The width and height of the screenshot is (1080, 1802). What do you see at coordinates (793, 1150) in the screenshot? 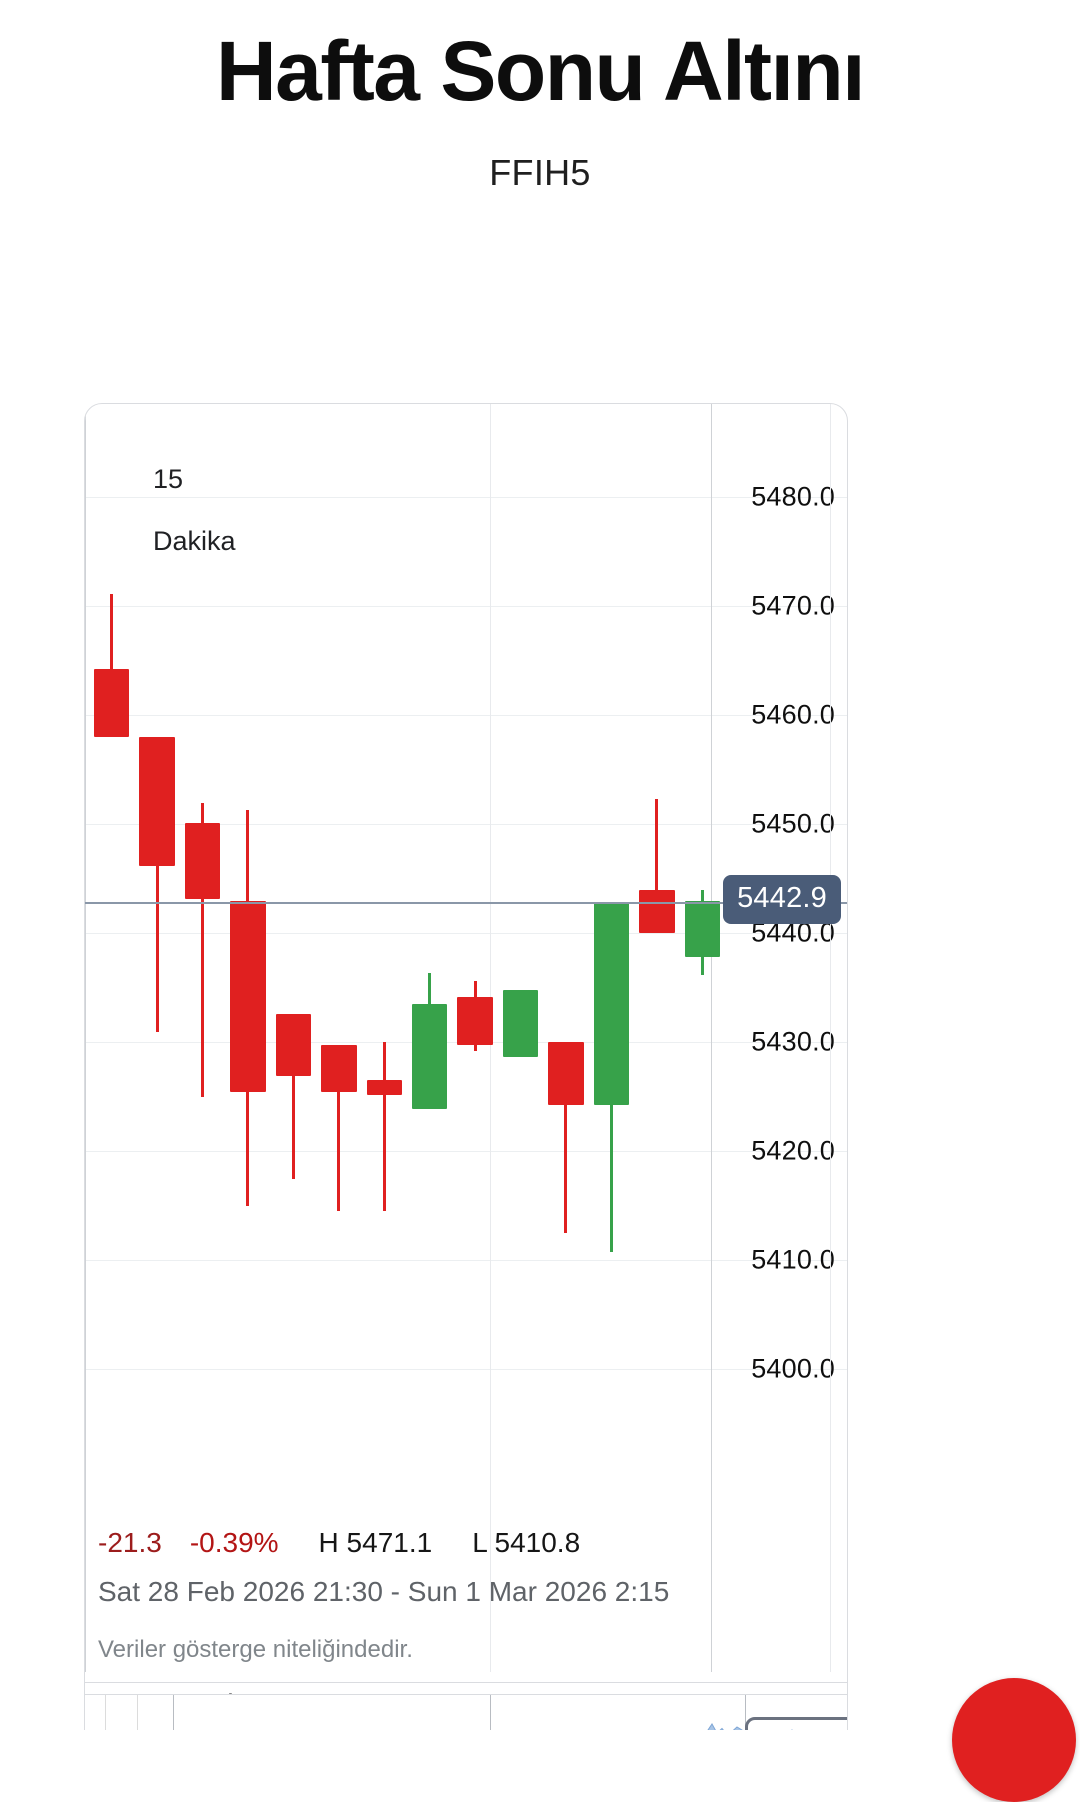
I see `y-axis-tick-label: 5420.0` at bounding box center [793, 1150].